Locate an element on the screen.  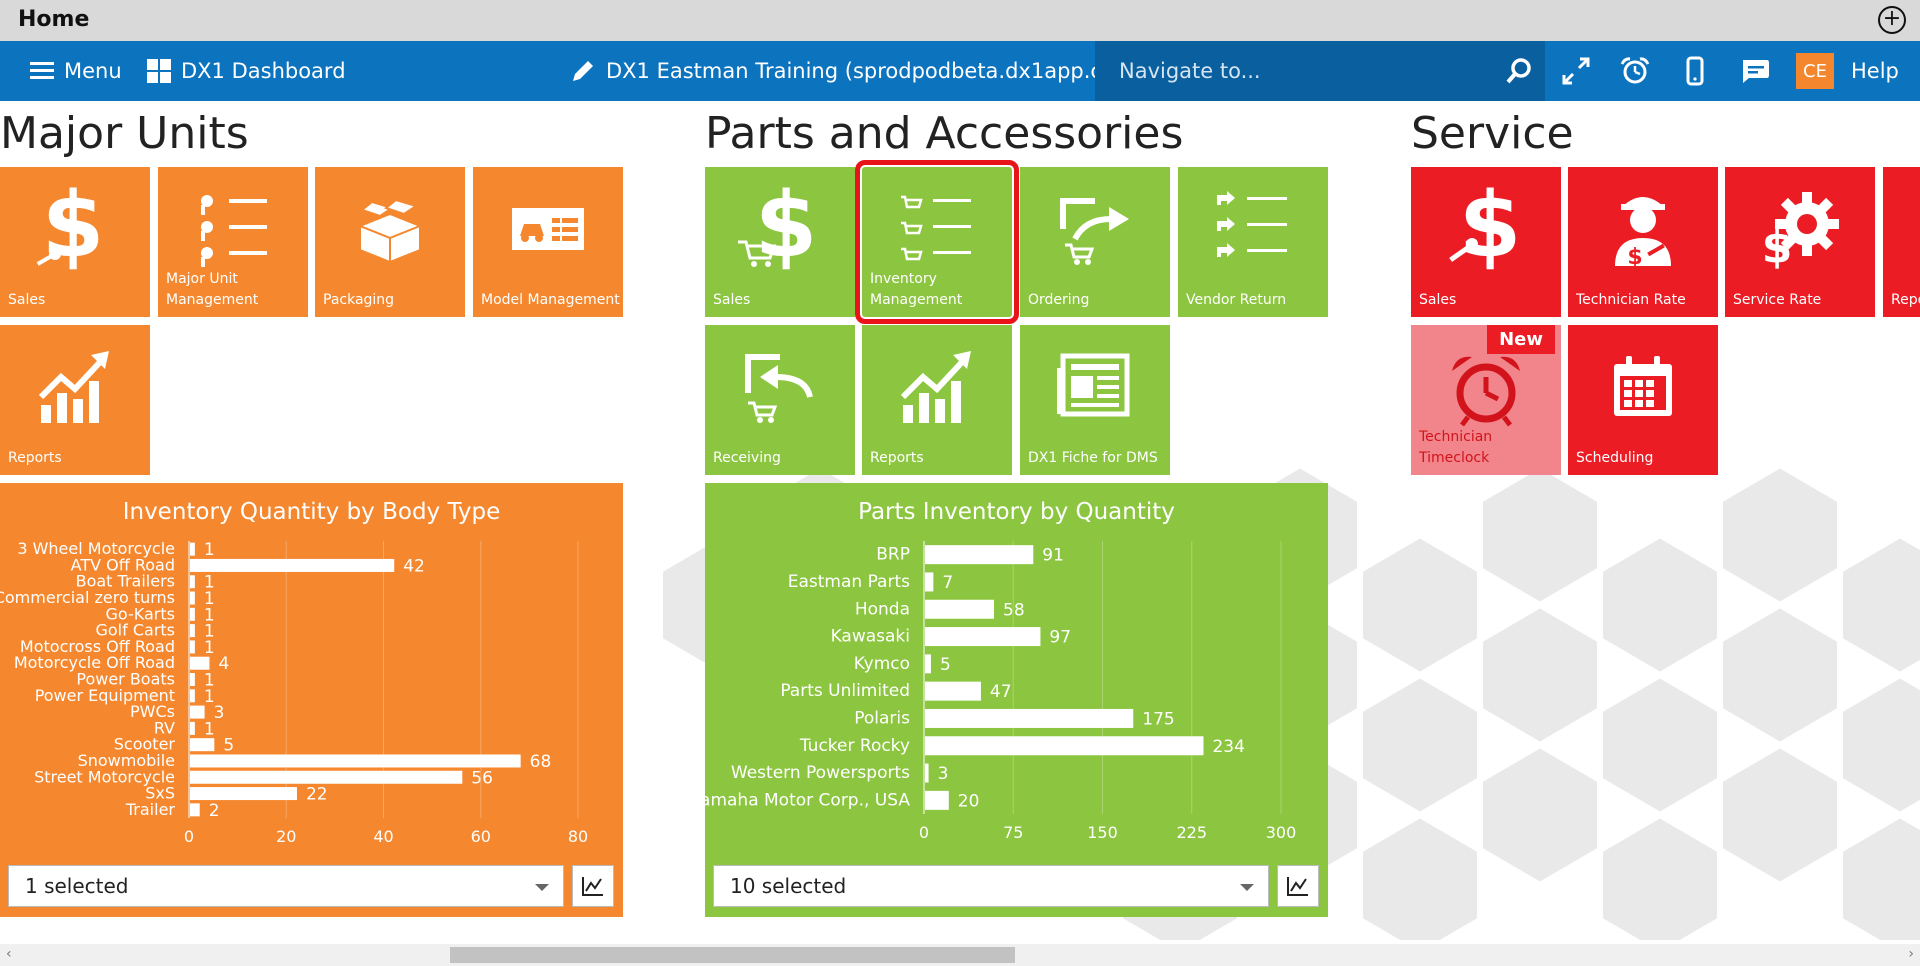
category-label: Snowmobile is located at coordinates (126, 760).